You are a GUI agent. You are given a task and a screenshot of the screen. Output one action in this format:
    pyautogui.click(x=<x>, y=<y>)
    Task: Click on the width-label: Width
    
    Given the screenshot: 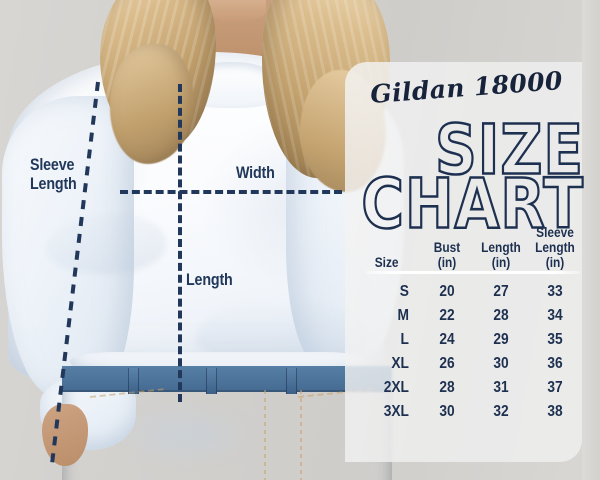 What is the action you would take?
    pyautogui.click(x=255, y=172)
    